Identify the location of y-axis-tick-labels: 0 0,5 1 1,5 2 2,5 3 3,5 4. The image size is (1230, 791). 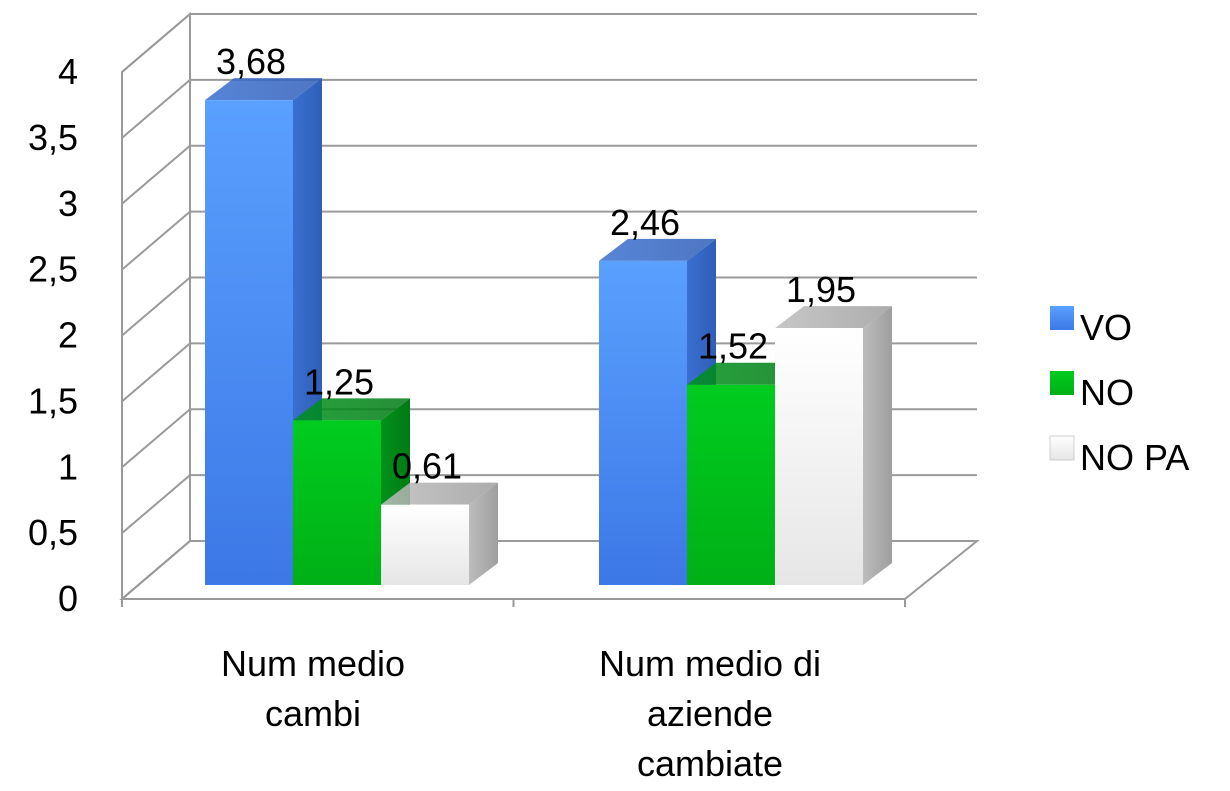
(53, 335).